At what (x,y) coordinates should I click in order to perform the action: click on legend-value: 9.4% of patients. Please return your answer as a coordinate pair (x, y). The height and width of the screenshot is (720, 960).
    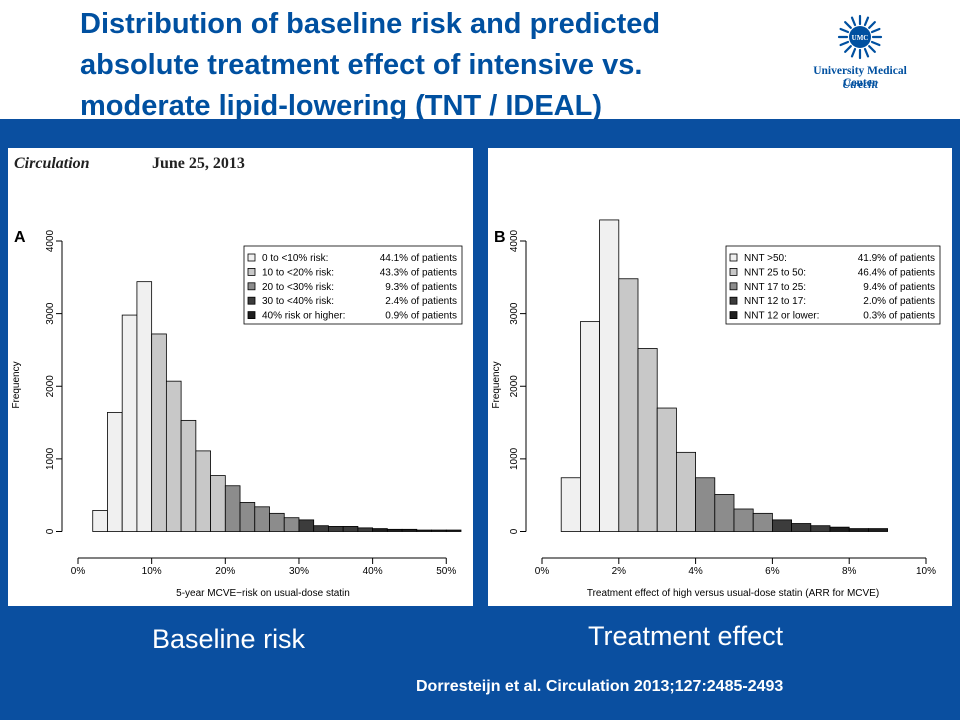
    Looking at the image, I should click on (899, 287).